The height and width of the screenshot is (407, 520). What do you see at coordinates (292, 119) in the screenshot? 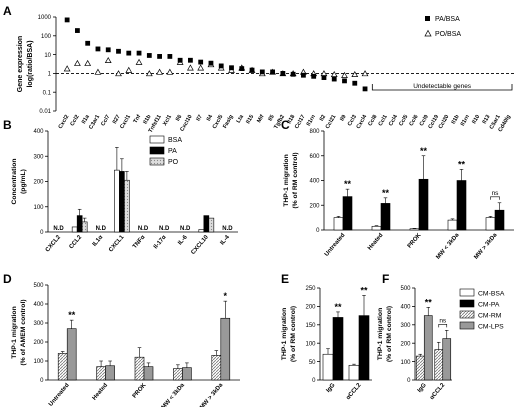
I see `gene-label: Il18` at bounding box center [292, 119].